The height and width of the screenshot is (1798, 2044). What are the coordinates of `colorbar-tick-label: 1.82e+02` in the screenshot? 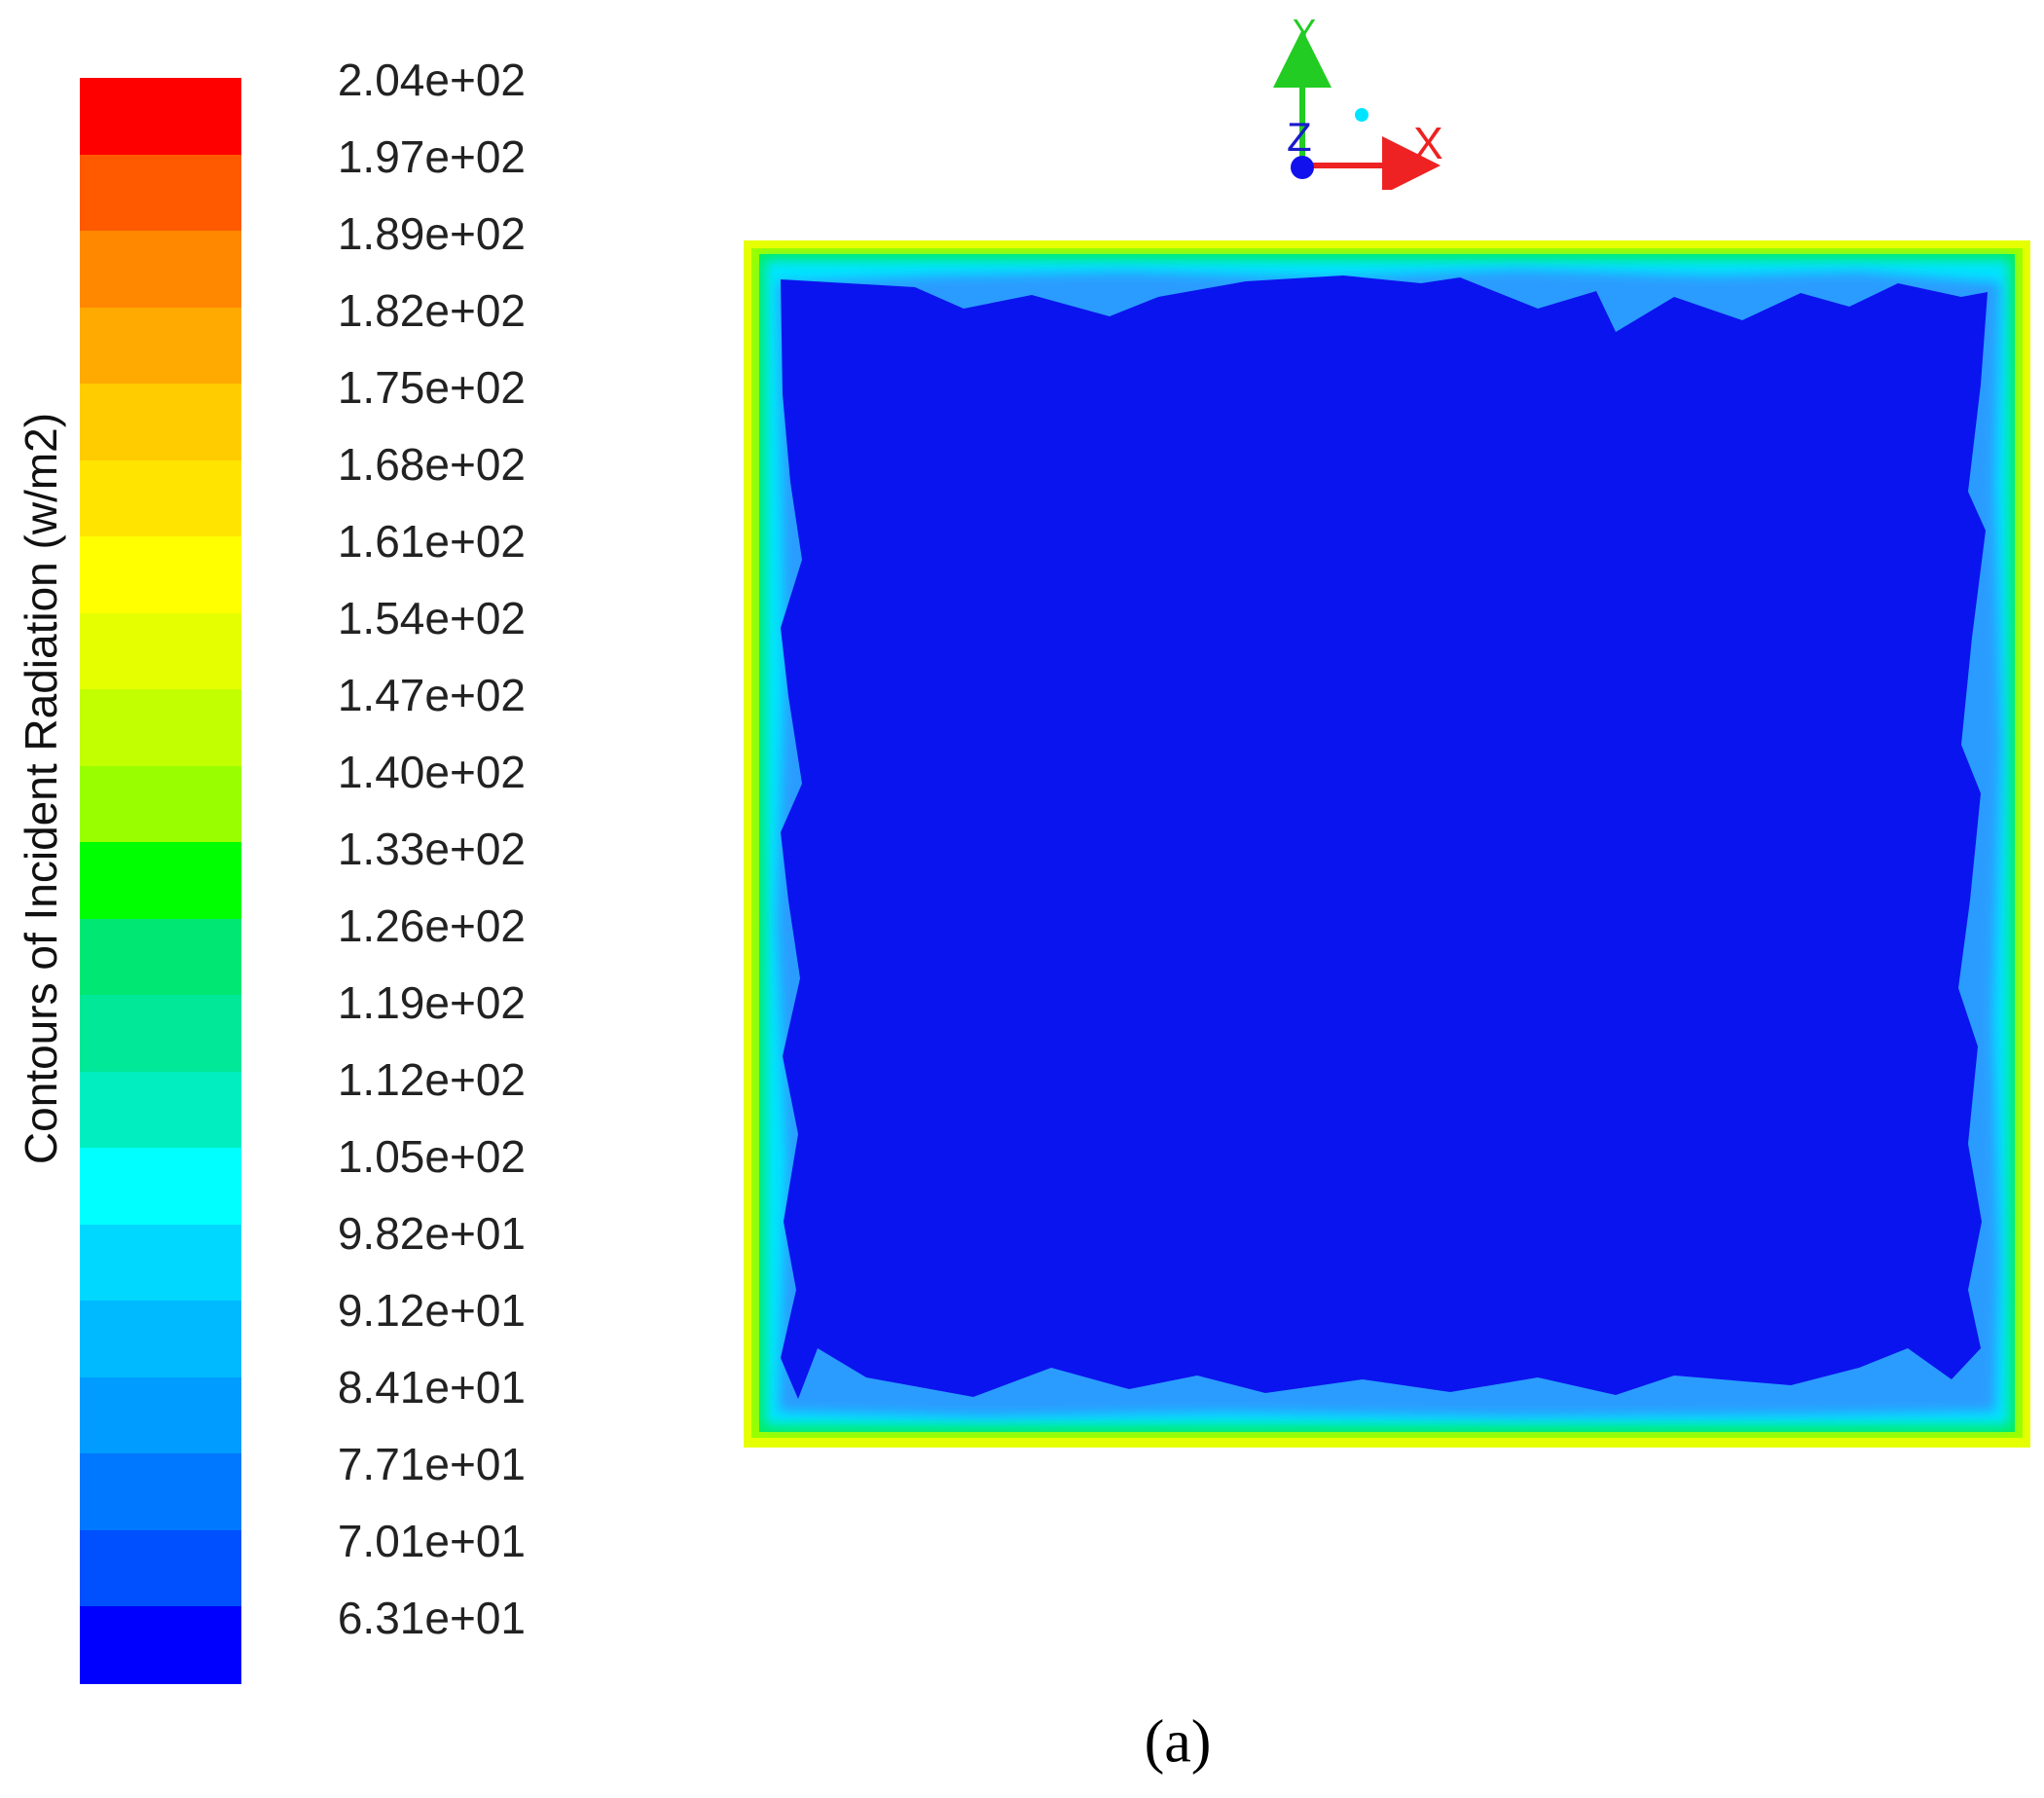 It's located at (432, 311).